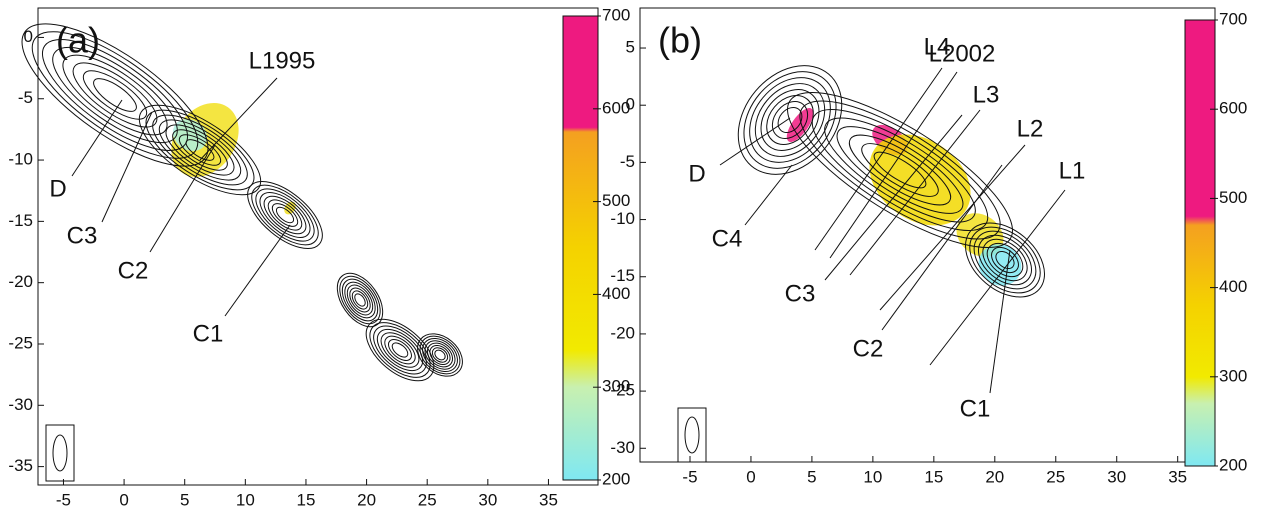 The width and height of the screenshot is (1270, 514). I want to click on x-tick-label: 10, so click(245, 499).